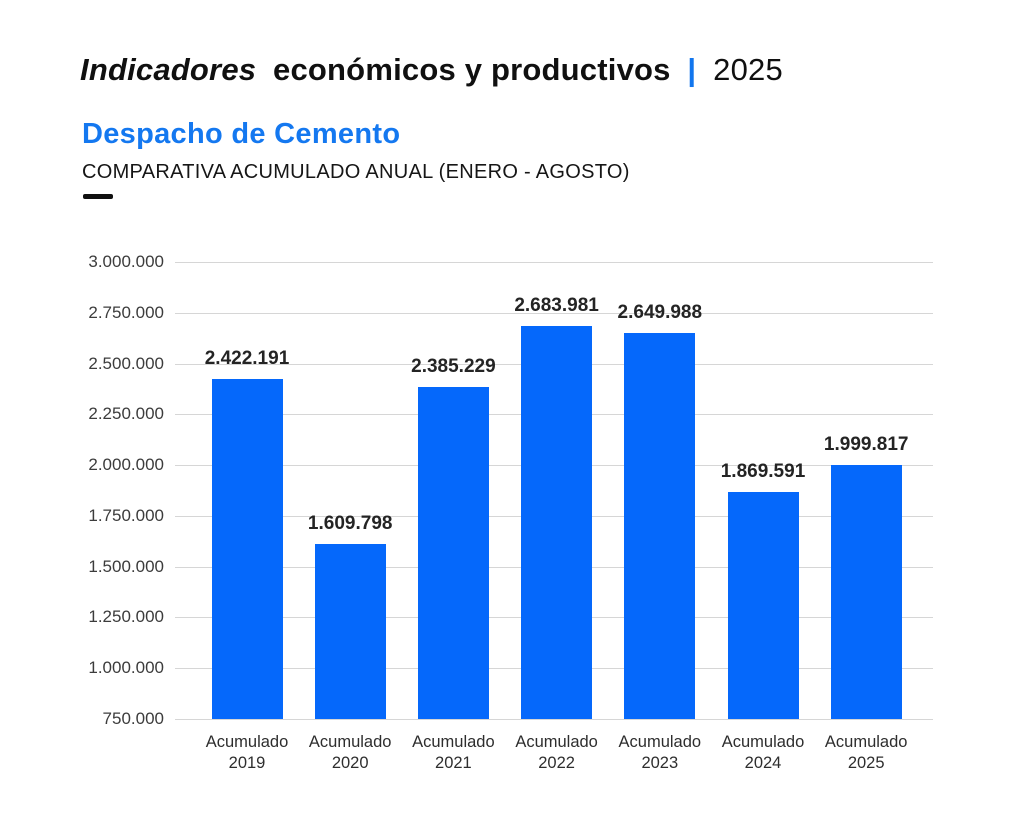 This screenshot has width=1024, height=819. Describe the element at coordinates (247, 359) in the screenshot. I see `bar-value-label-2019: 2.422.191` at that location.